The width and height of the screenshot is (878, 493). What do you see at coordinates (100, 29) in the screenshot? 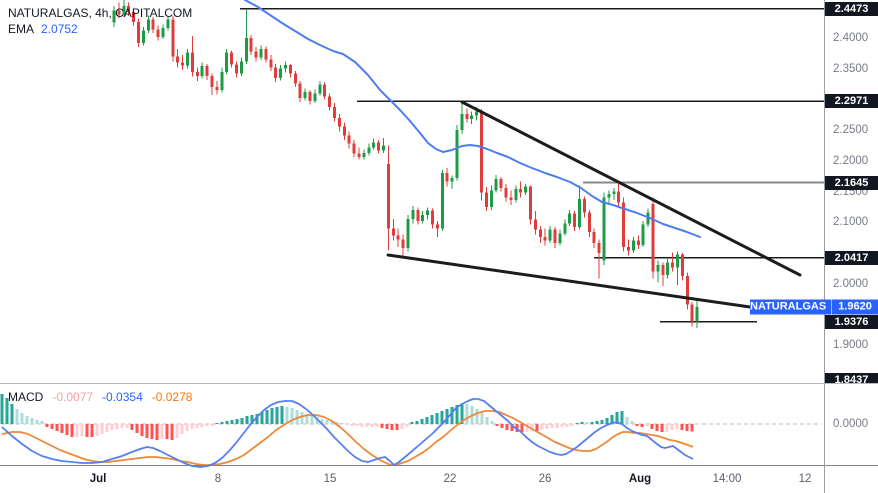
I see `ema-legend: EMA 2.0752` at bounding box center [100, 29].